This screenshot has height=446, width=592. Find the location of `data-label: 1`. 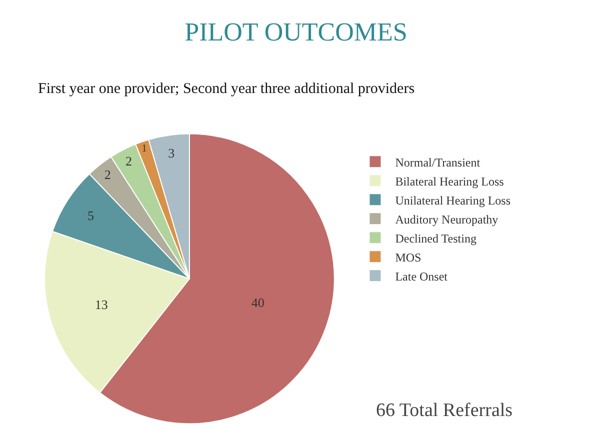

data-label: 1 is located at coordinates (144, 149).